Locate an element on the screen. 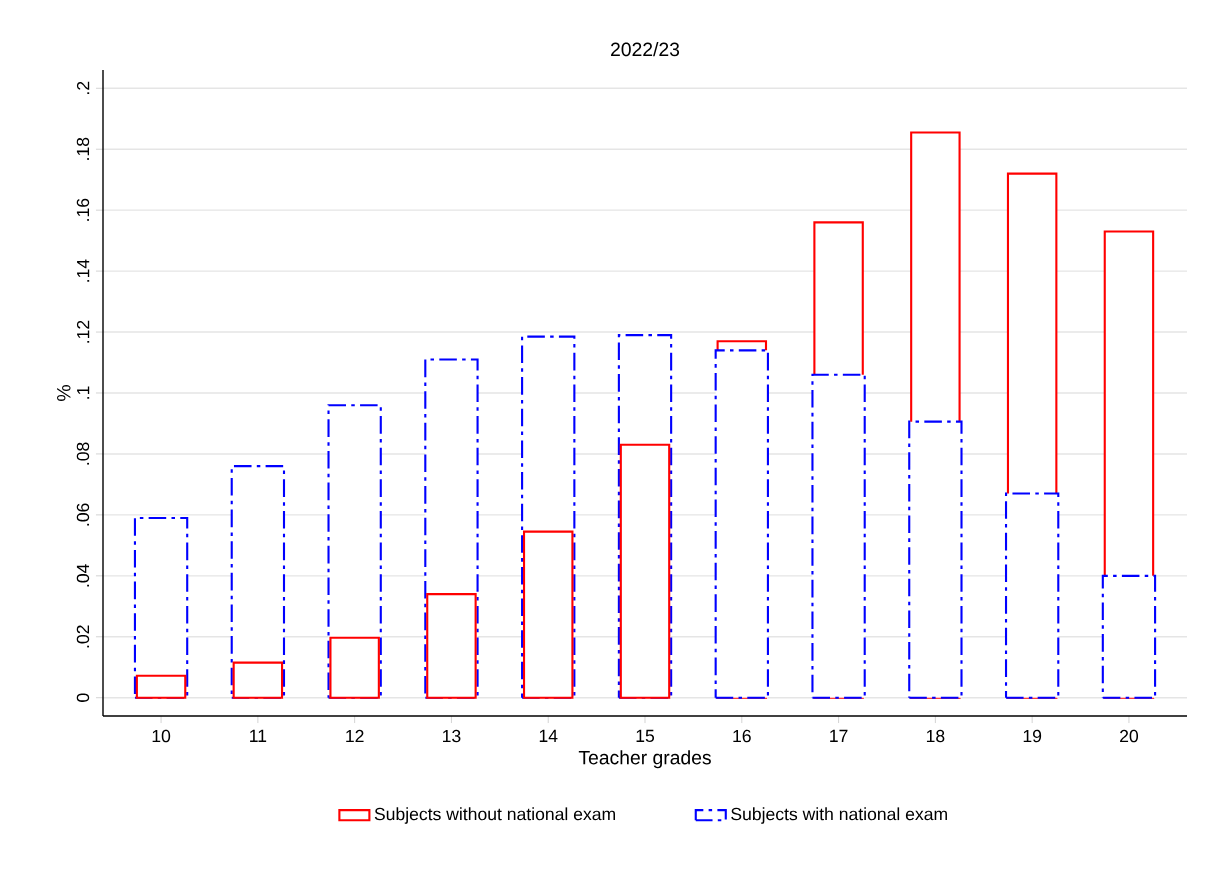  y-tick-label: .12 is located at coordinates (83, 331).